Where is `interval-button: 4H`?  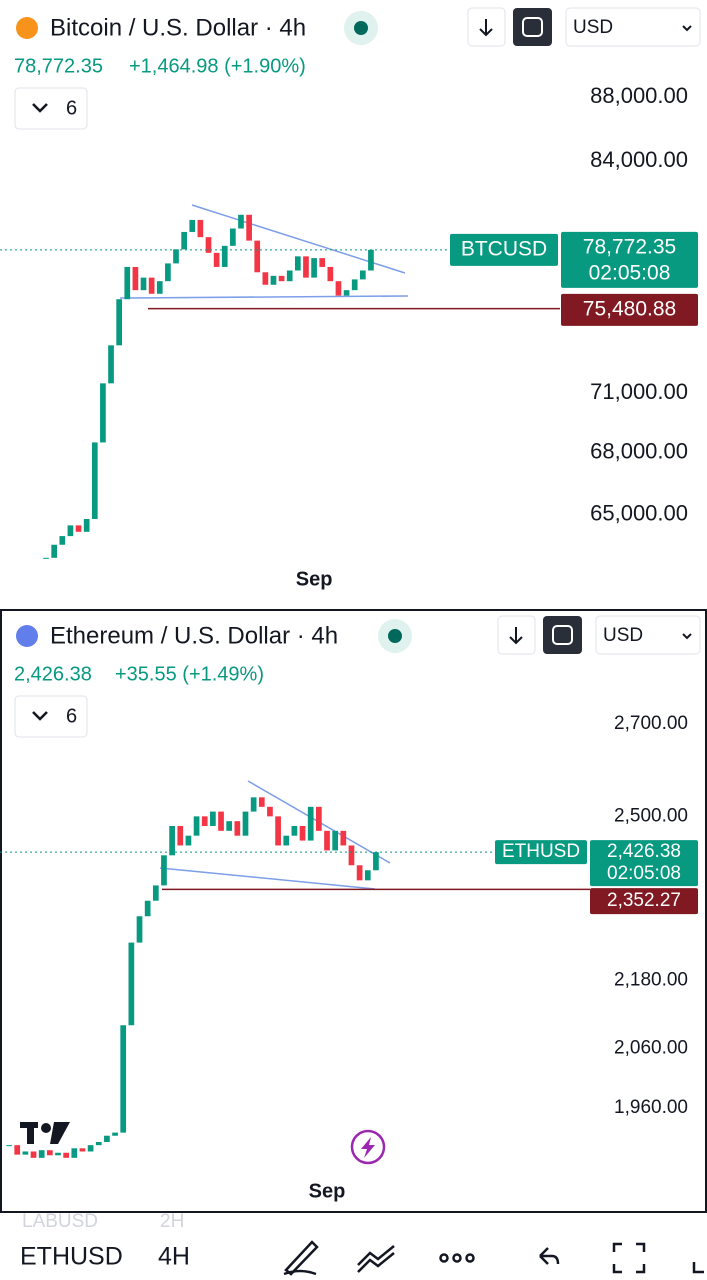
interval-button: 4H is located at coordinates (174, 1257).